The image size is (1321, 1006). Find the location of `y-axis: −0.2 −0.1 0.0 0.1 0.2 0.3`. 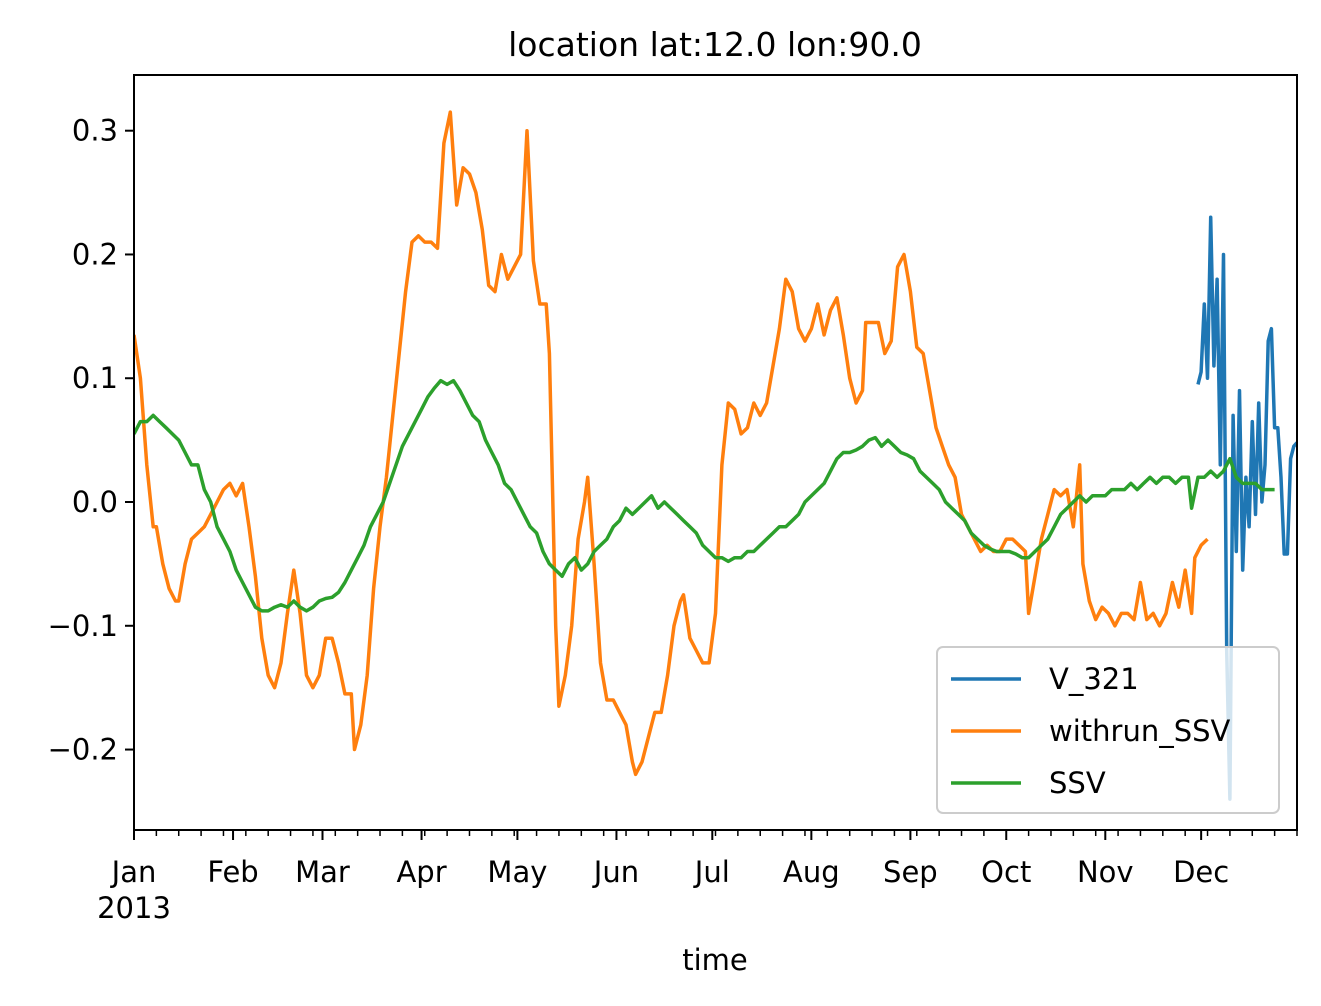

y-axis: −0.2 −0.1 0.0 0.1 0.2 0.3 is located at coordinates (91, 440).